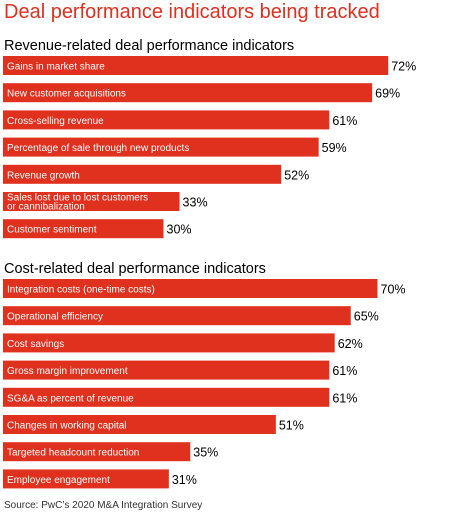  Describe the element at coordinates (67, 426) in the screenshot. I see `cost-category-label-5: Changes in working capital` at that location.